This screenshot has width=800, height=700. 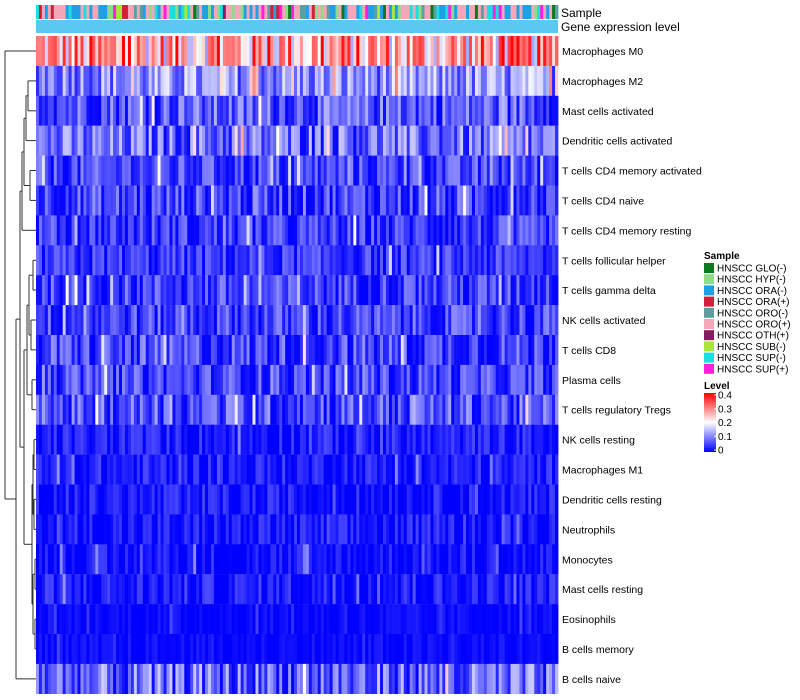 I want to click on row-label: T cells regulatory Tregs, so click(x=616, y=411).